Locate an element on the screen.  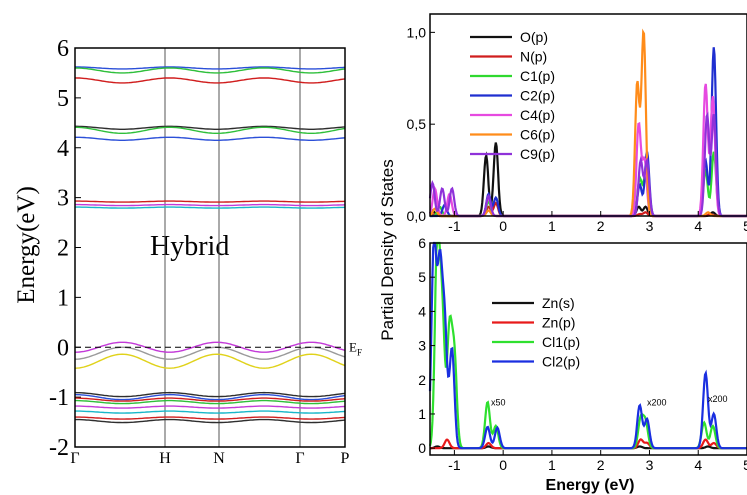
legend-label: Zn(s) is located at coordinates (558, 303).